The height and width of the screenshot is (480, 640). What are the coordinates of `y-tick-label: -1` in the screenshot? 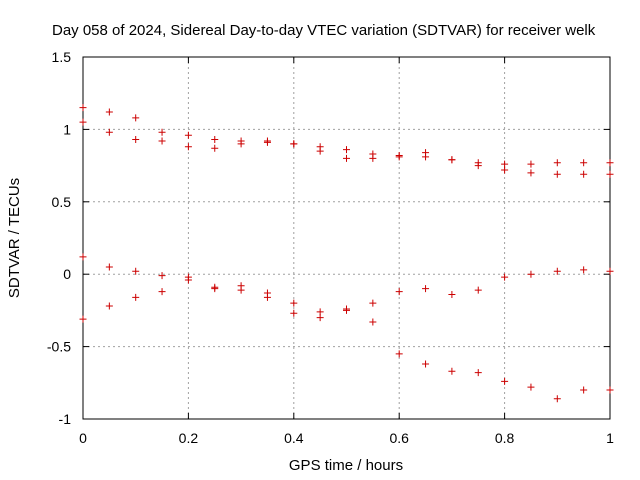 It's located at (65, 419).